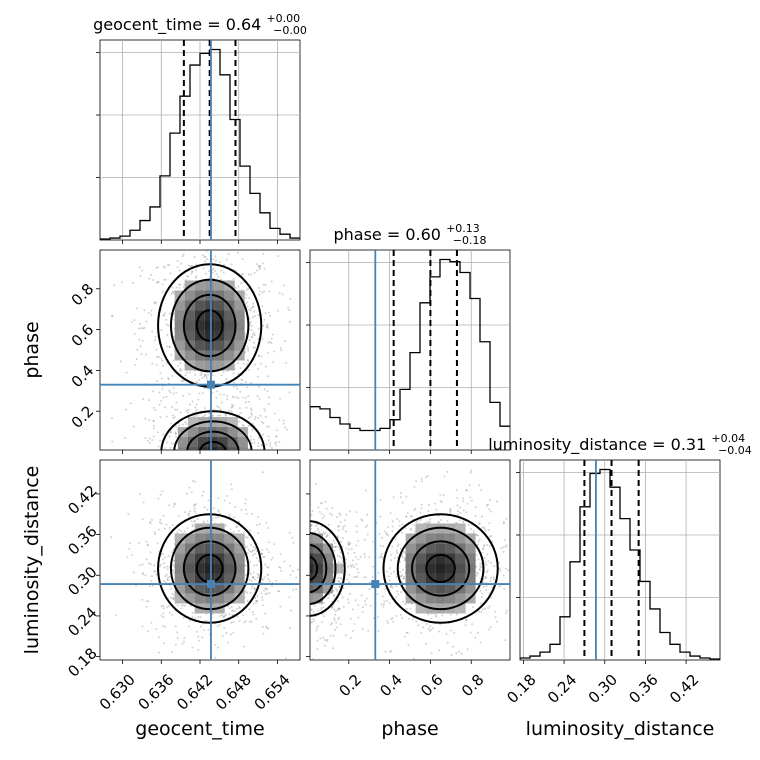 This screenshot has width=760, height=760. Describe the element at coordinates (473, 686) in the screenshot. I see `x-tick-label: 0.8` at that location.